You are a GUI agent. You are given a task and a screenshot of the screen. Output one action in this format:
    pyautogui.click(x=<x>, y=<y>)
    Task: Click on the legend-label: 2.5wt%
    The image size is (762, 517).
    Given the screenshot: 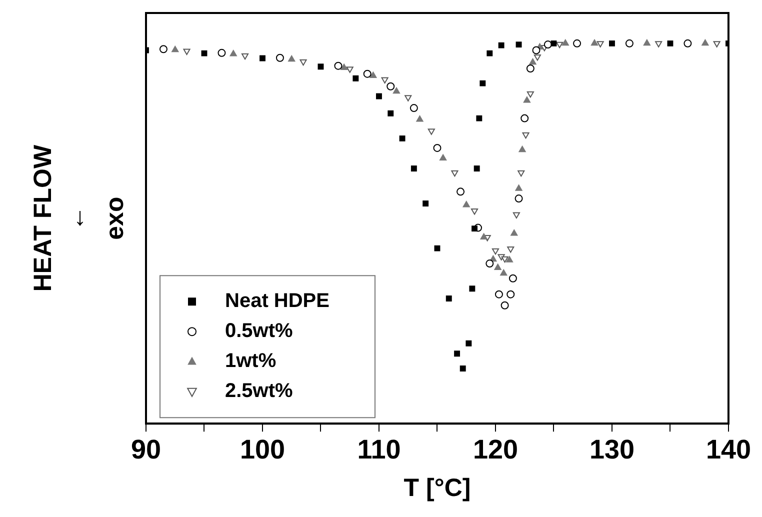 What is the action you would take?
    pyautogui.click(x=259, y=391)
    